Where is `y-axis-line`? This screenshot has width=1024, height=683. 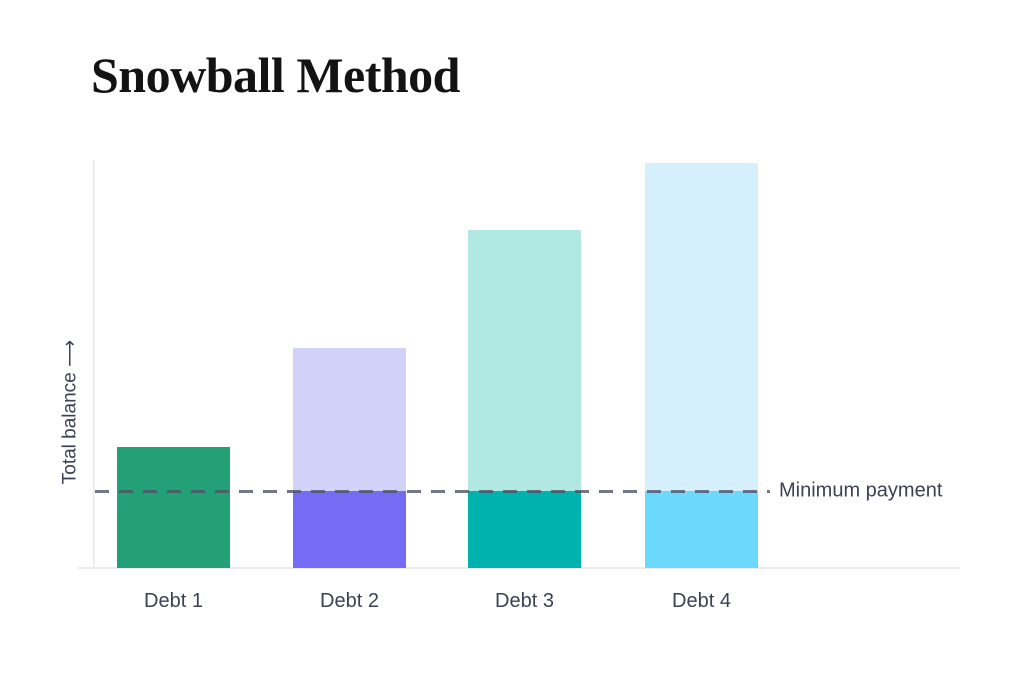 y-axis-line is located at coordinates (94, 364).